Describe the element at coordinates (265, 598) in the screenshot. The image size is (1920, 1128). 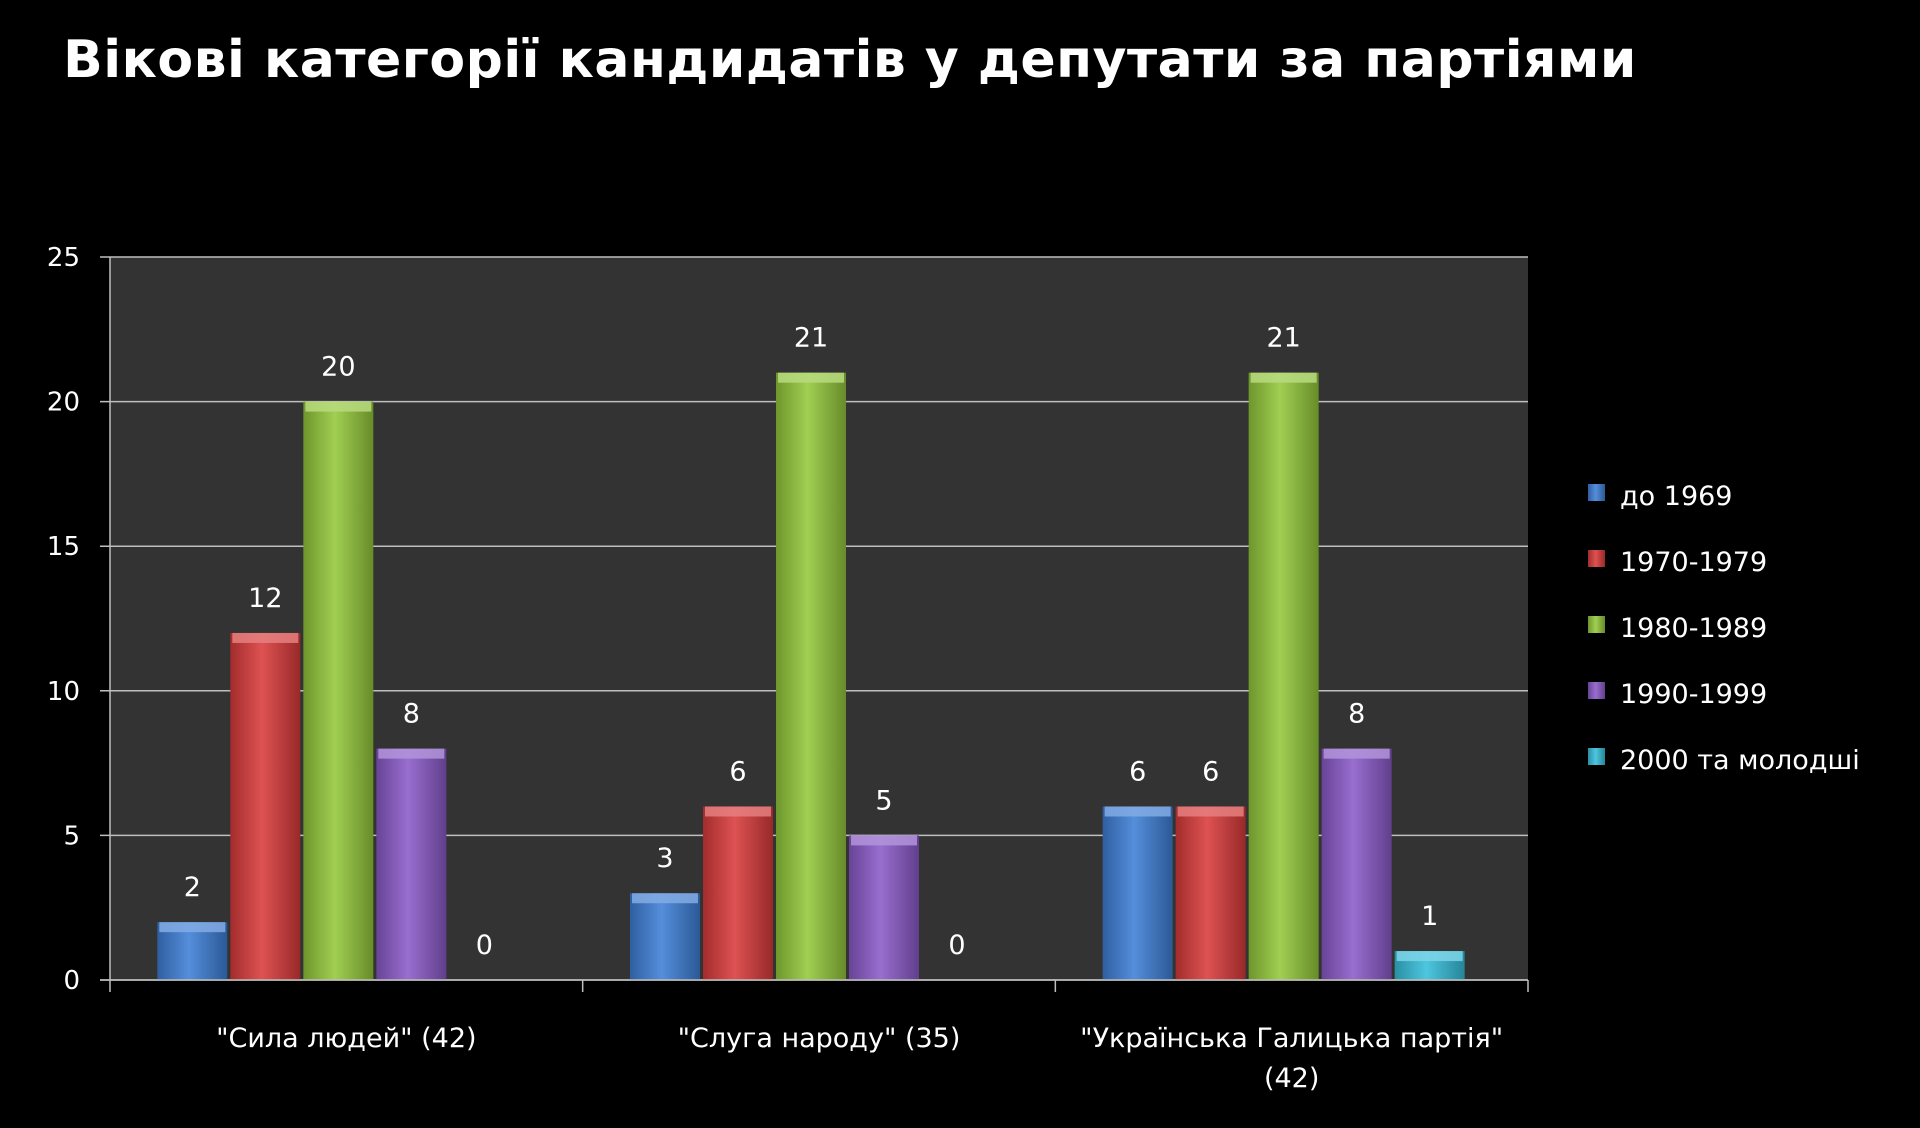
I see `data-label: 12` at that location.